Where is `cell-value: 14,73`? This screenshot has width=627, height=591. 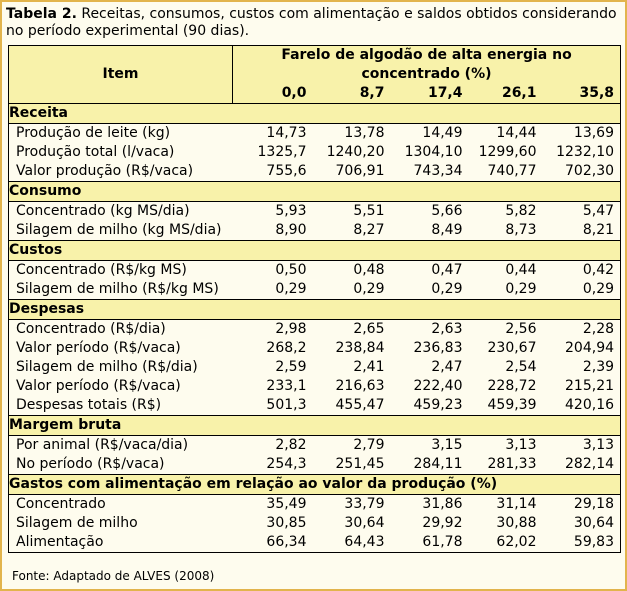
cell-value: 14,73 is located at coordinates (286, 133).